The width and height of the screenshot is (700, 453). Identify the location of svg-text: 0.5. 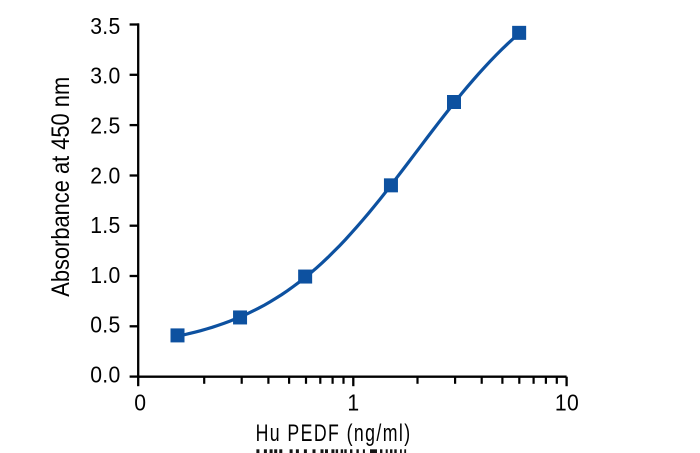
(105, 325).